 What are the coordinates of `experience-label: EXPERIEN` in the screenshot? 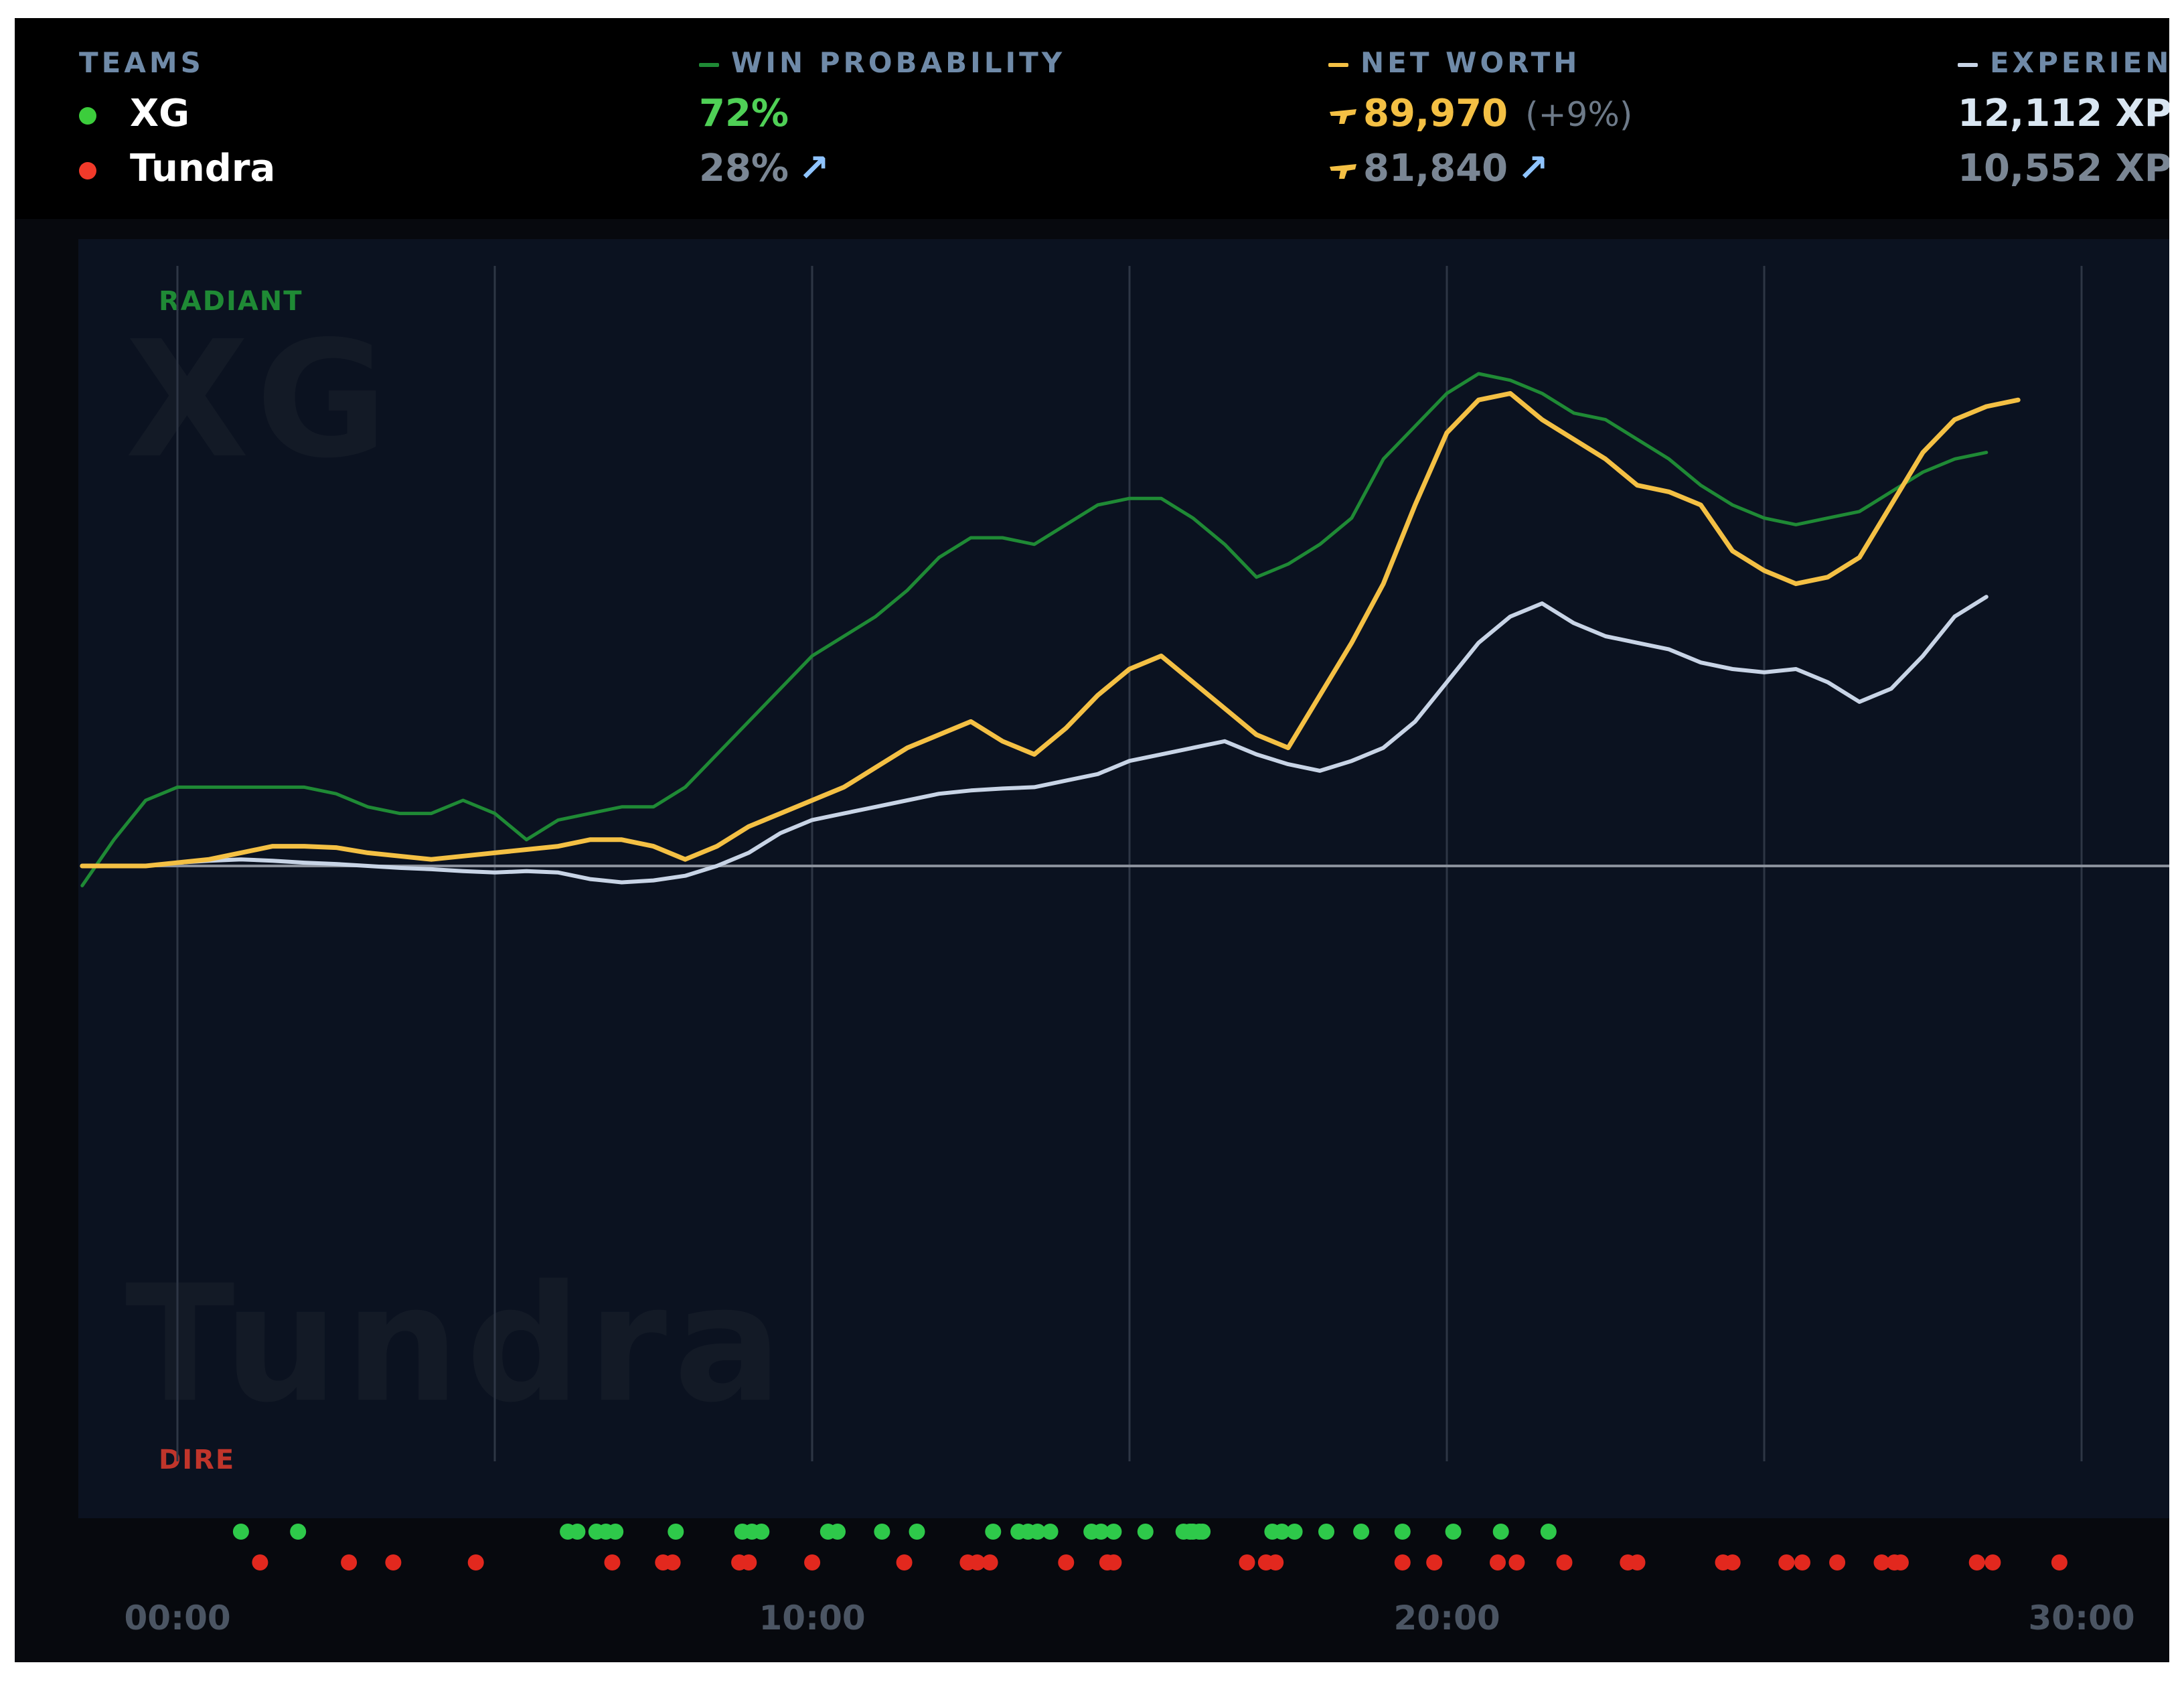 It's located at (2063, 62).